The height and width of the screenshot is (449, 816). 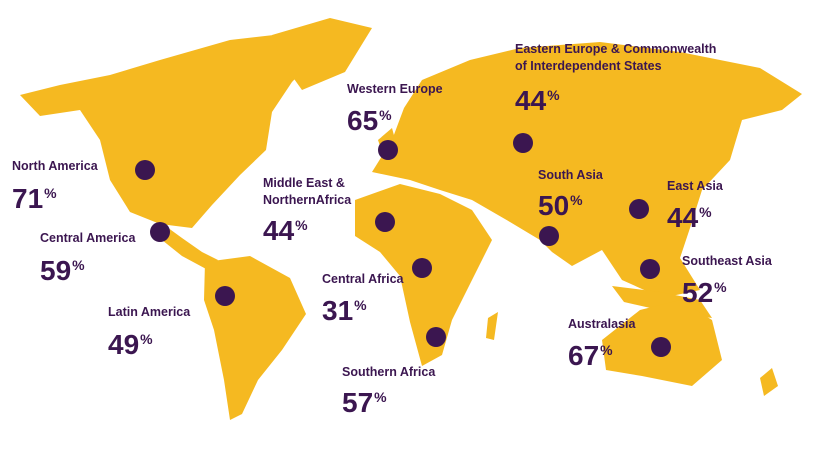 I want to click on value-number: 59, so click(x=55, y=270).